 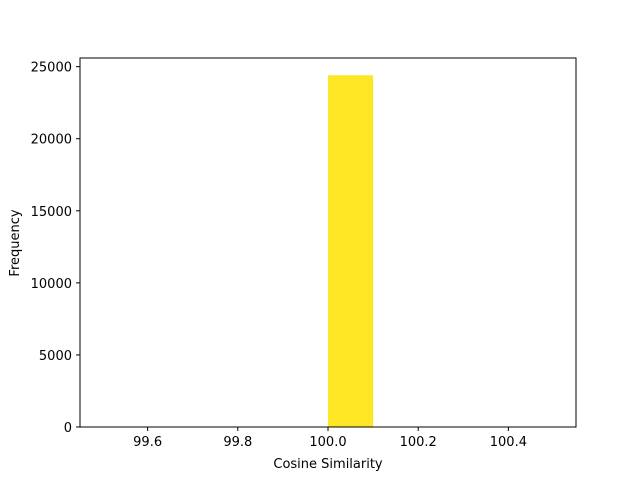 I want to click on x-axis: 99.6 99.8 100.0 100.2 100.4, so click(x=330, y=438).